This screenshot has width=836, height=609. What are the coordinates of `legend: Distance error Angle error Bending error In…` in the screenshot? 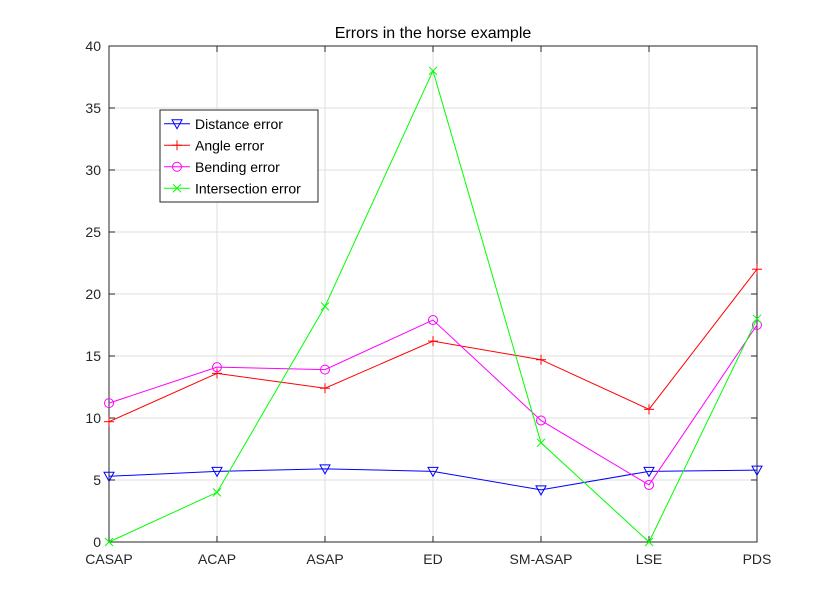 It's located at (239, 156).